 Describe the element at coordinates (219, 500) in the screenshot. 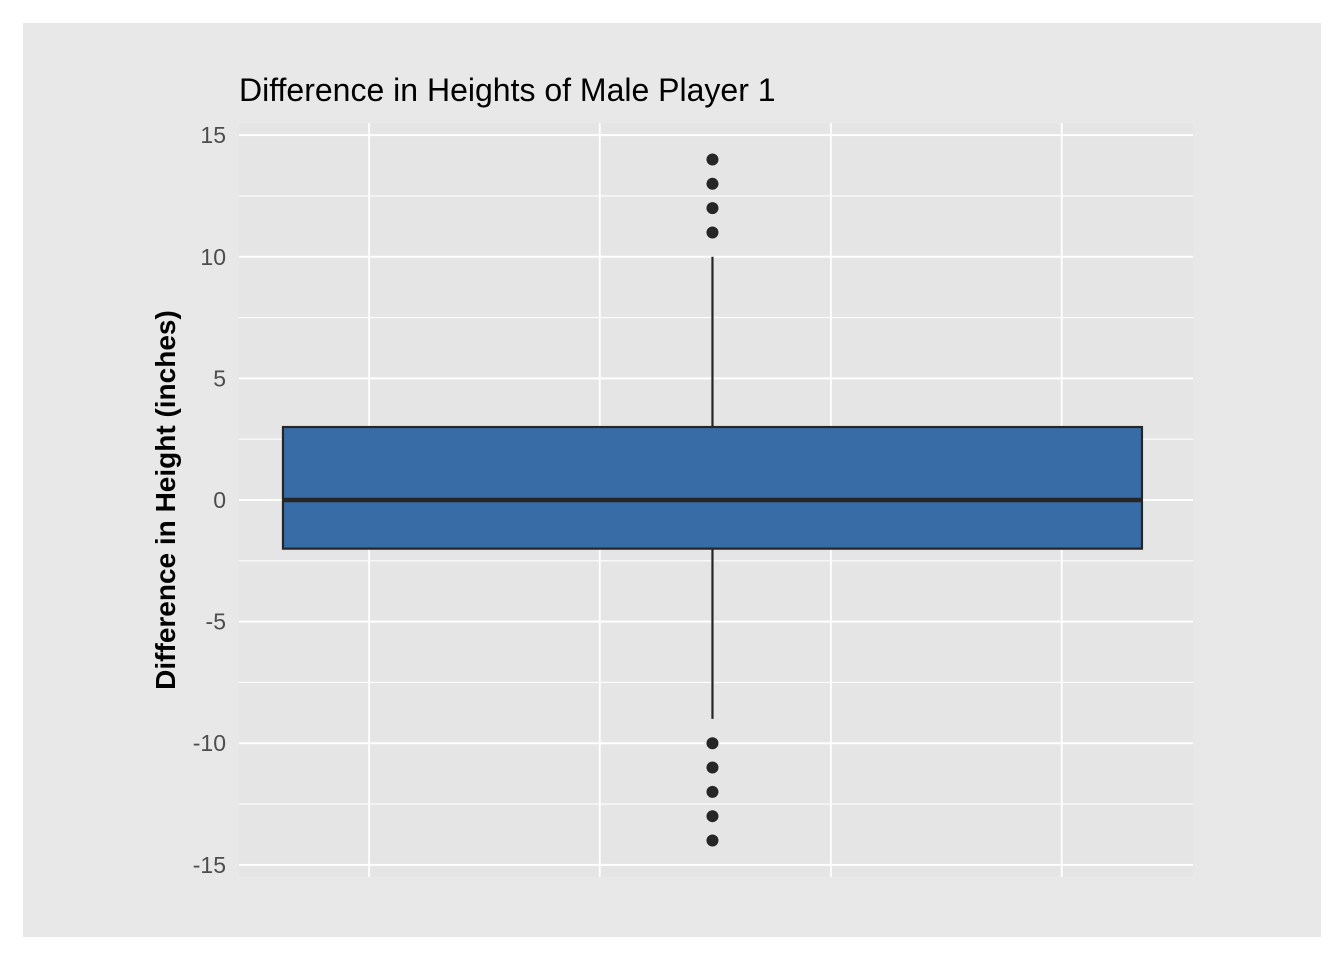

I see `y-tick-label: 0` at that location.